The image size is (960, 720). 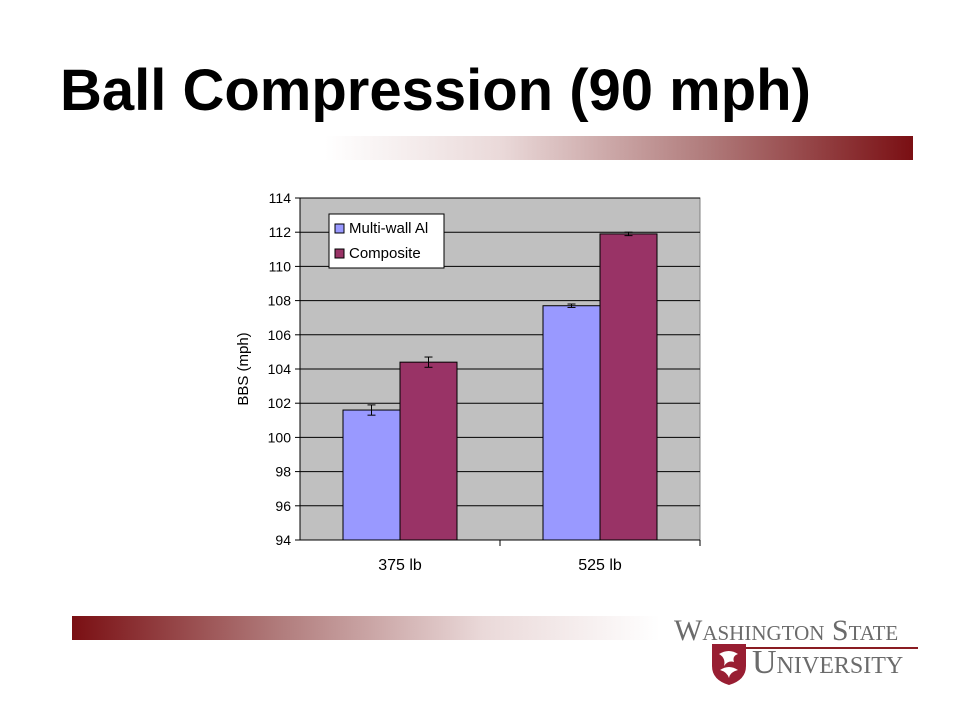 I want to click on y-tick-label: 114, so click(x=280, y=198).